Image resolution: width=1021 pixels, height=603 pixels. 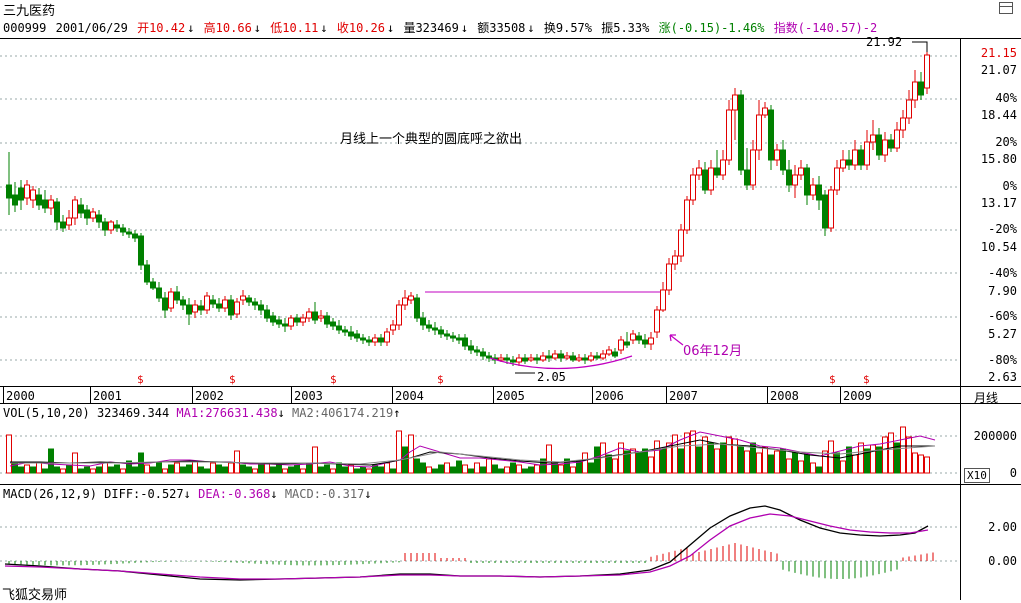 I want to click on percent-tick: 20%, so click(x=1006, y=142).